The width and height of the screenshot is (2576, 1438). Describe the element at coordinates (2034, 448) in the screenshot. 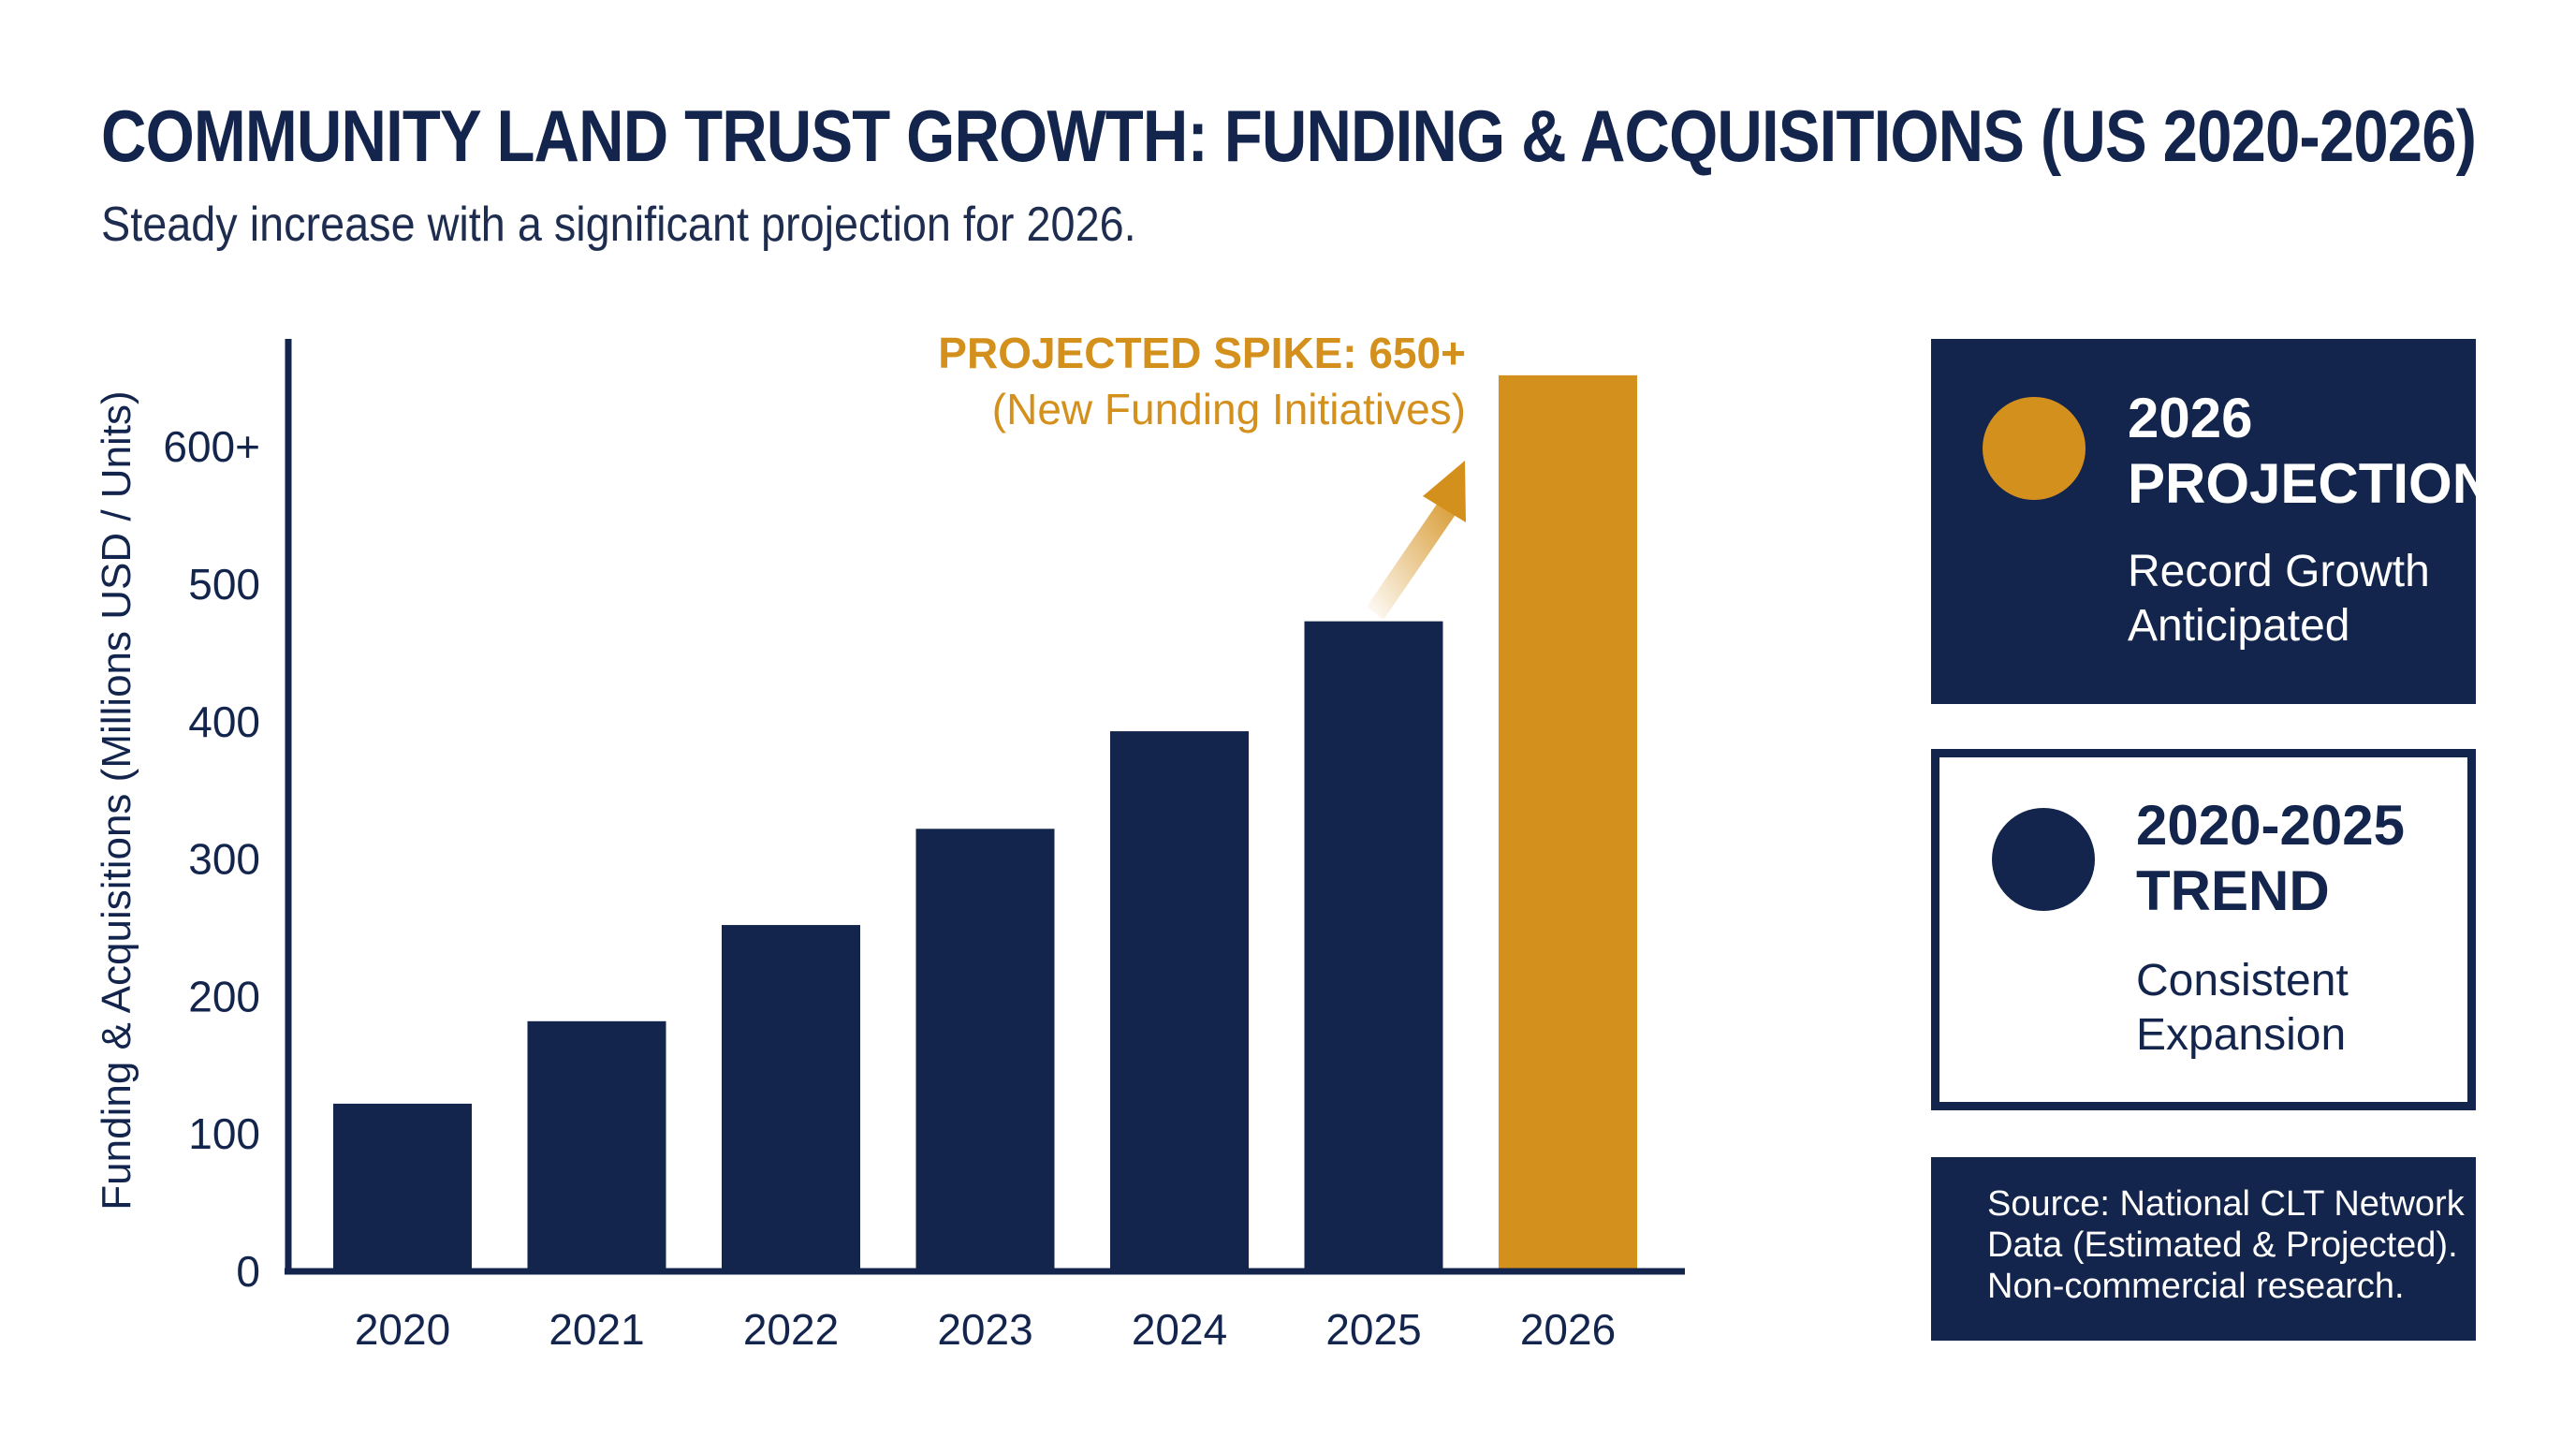

I see `gold-dot-icon` at that location.